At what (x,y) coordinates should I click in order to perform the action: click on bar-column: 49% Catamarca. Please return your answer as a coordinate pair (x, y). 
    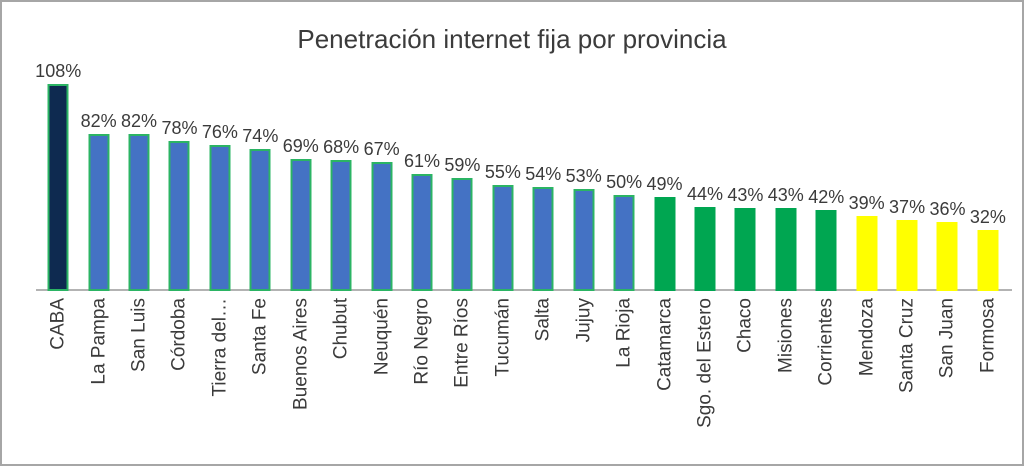
    Looking at the image, I should click on (664, 233).